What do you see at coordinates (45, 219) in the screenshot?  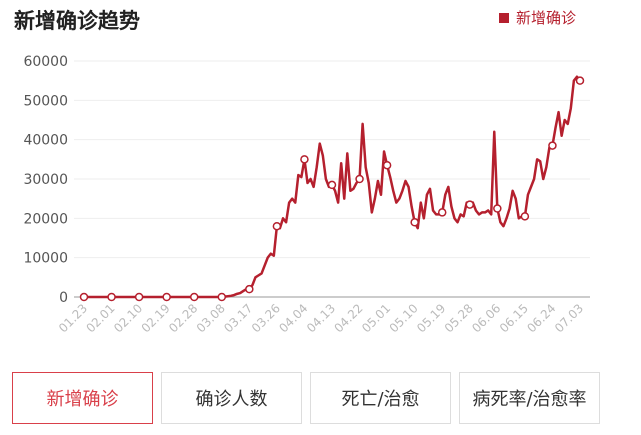 I see `y-tick-label: 20000` at bounding box center [45, 219].